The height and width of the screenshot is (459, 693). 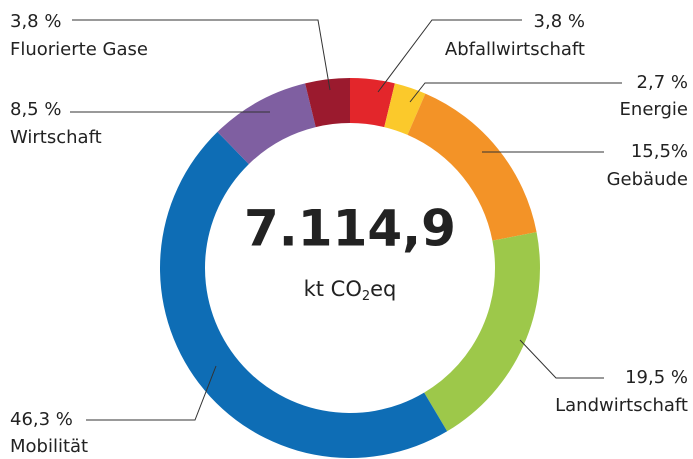 What do you see at coordinates (333, 289) in the screenshot?
I see `unit-part: kt CO` at bounding box center [333, 289].